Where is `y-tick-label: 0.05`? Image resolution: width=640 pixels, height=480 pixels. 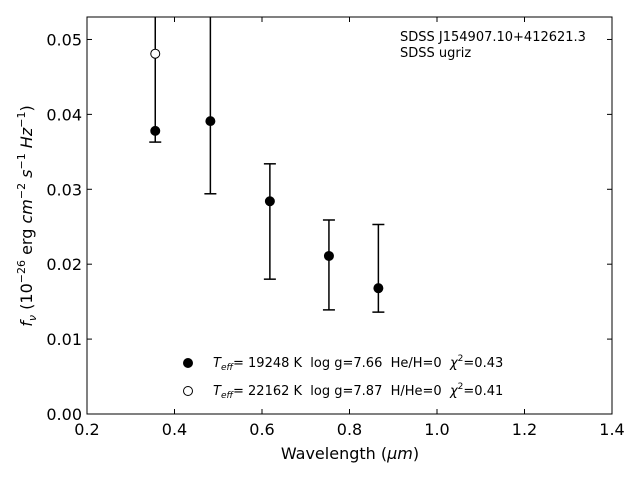 y-tick-label: 0.05 is located at coordinates (64, 39).